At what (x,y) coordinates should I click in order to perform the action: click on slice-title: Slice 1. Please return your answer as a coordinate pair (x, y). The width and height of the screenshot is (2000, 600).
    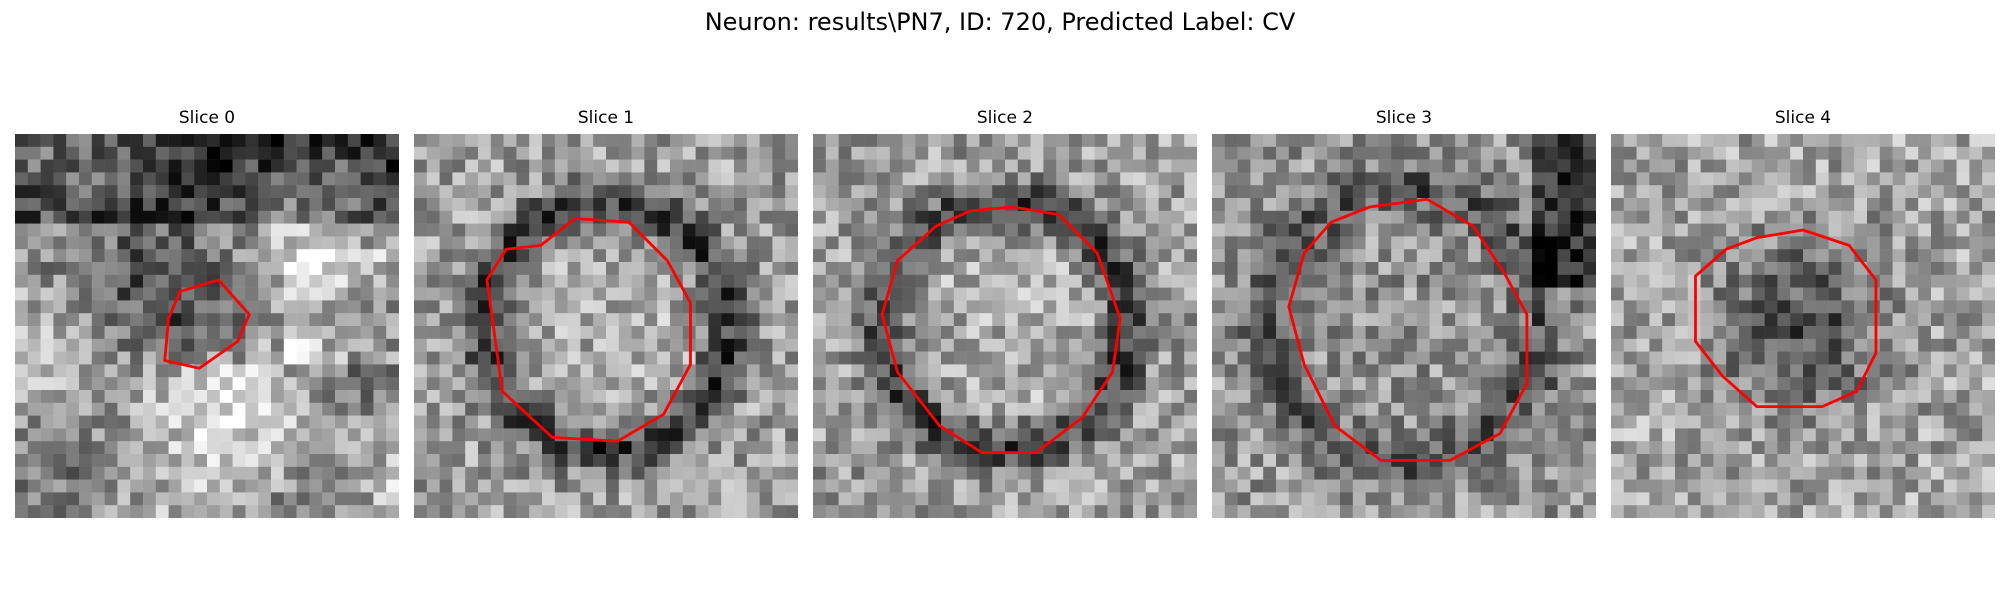
    Looking at the image, I should click on (606, 118).